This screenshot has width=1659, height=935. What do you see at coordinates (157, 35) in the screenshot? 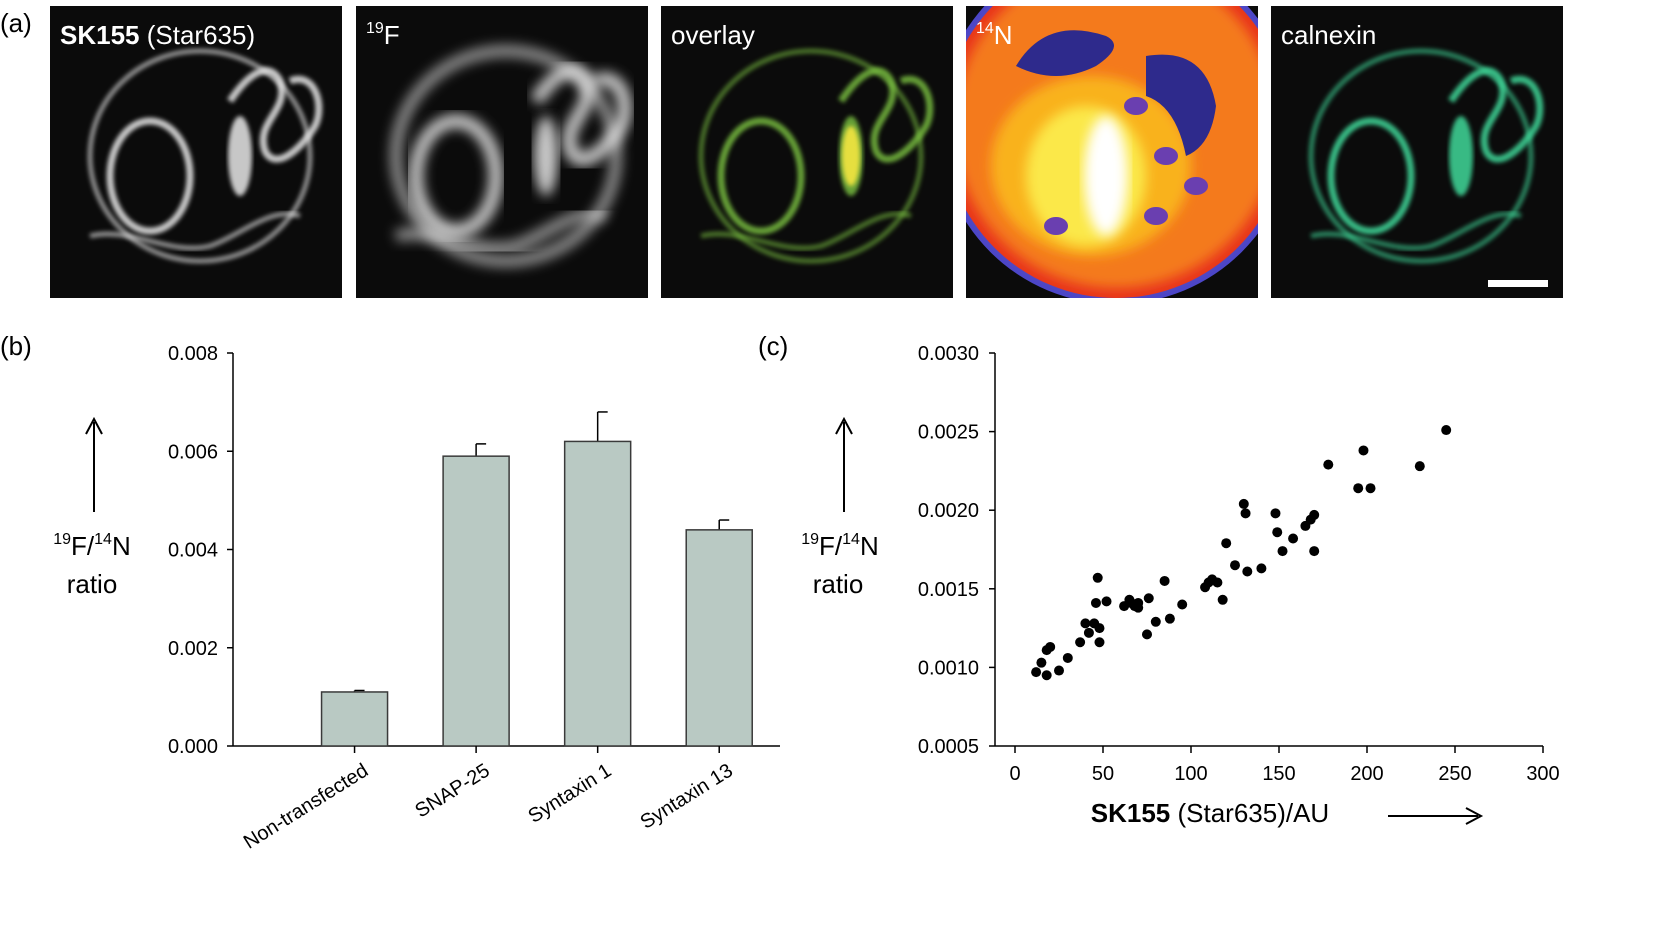
I see `micrograph-label: SK155 (Star635)` at bounding box center [157, 35].